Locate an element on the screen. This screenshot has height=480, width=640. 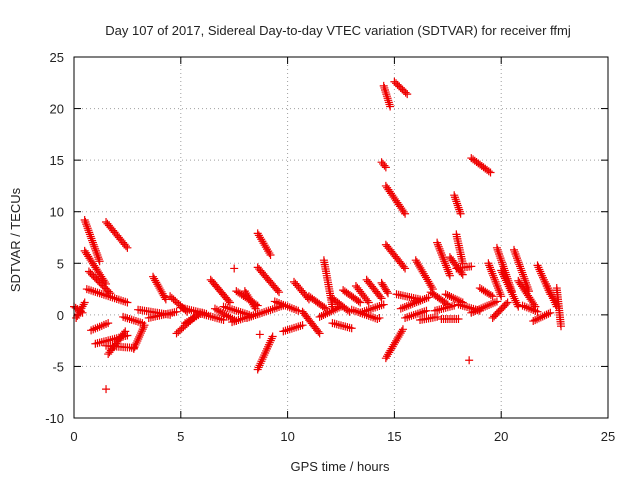
y-tick-label: 5 is located at coordinates (60, 263).